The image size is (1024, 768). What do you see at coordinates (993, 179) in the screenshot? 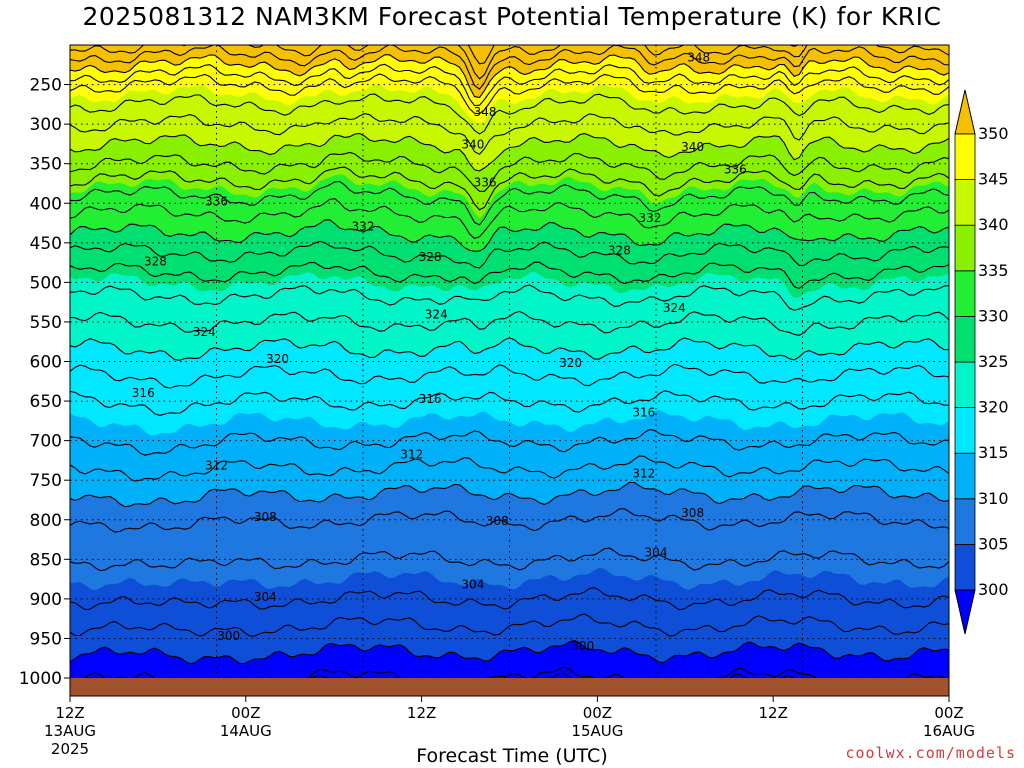
I see `colorbar-label: 345` at bounding box center [993, 179].